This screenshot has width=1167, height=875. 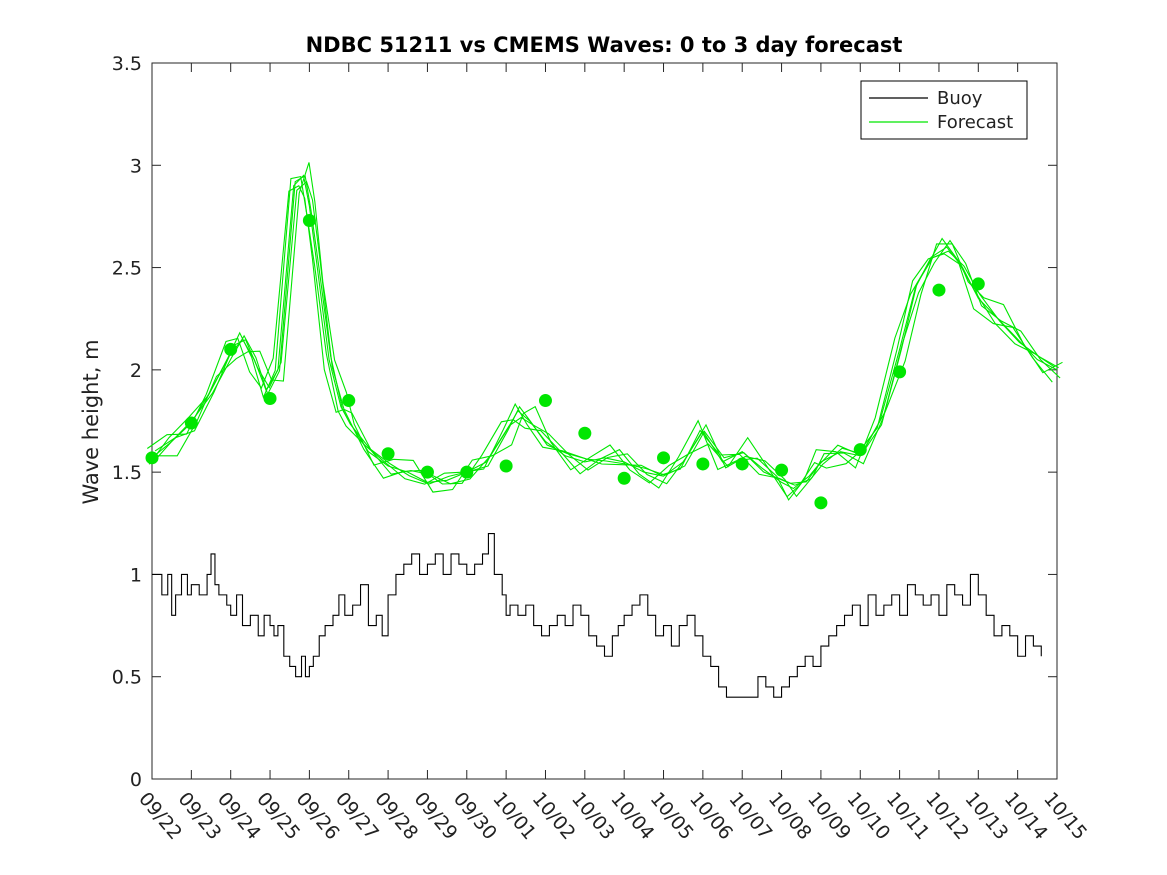 I want to click on y-tick-label: 0, so click(x=136, y=780).